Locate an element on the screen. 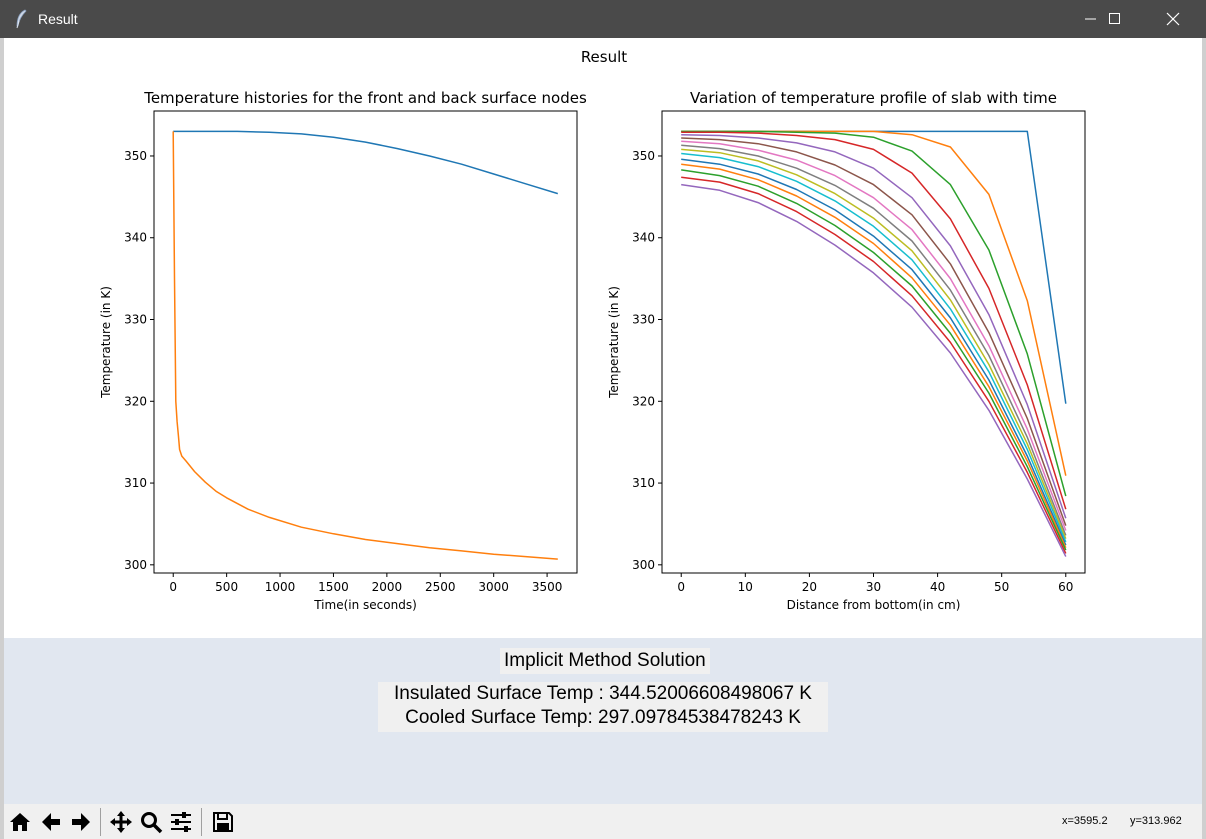 The image size is (1206, 839). cursor-y-readout: y=313.962 is located at coordinates (1156, 821).